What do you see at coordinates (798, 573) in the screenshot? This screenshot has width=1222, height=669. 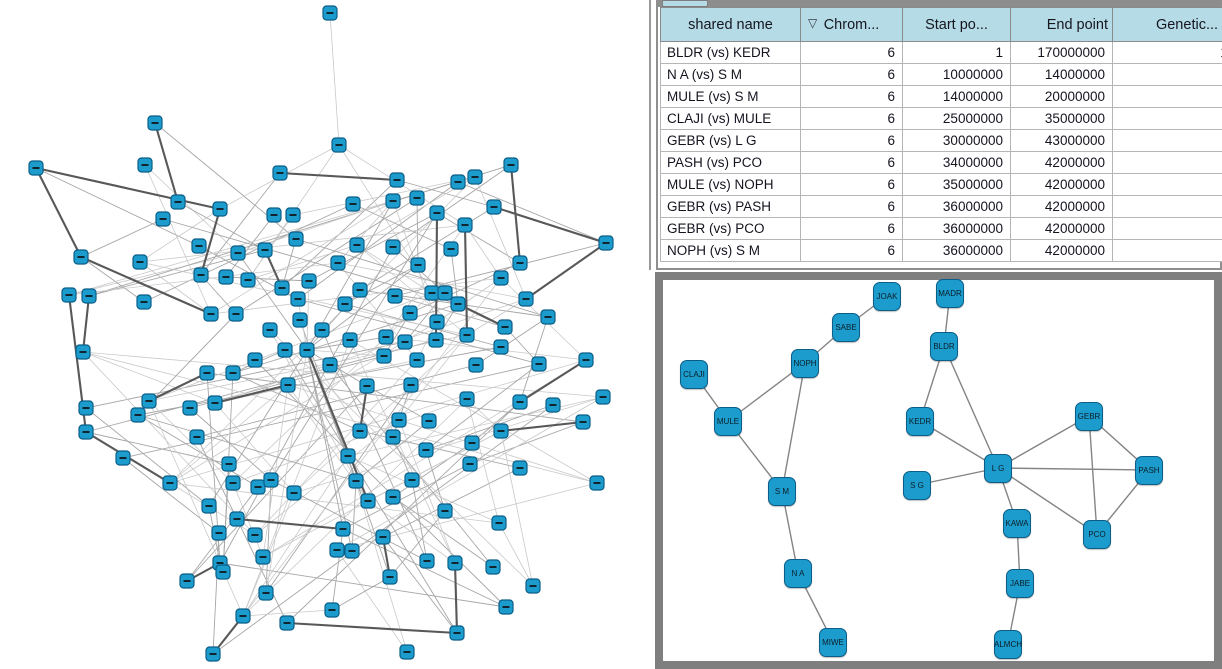 I see `small-network-node-n-a: N A` at bounding box center [798, 573].